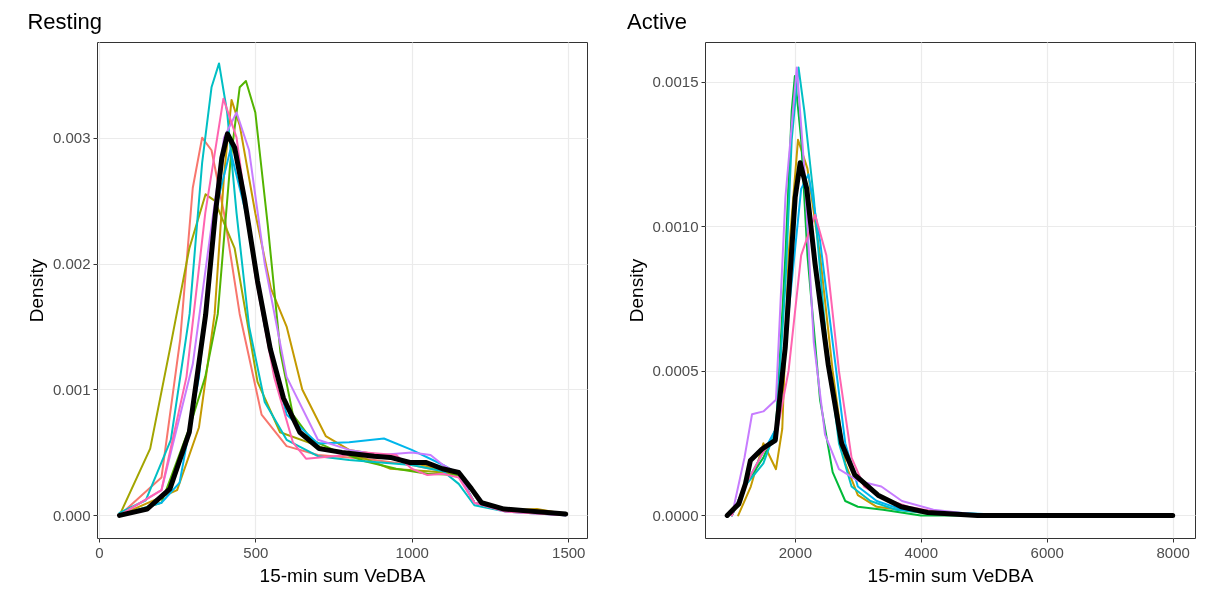 The image size is (1224, 606). Describe the element at coordinates (71, 264) in the screenshot. I see `y-tick-label: 0.002` at that location.